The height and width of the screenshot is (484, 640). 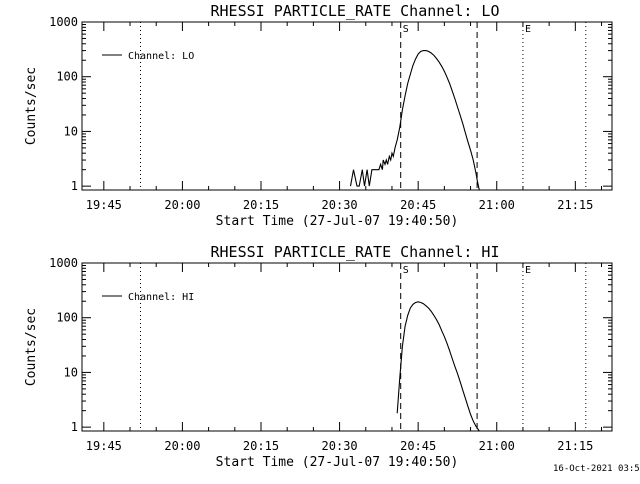 What do you see at coordinates (355, 11) in the screenshot?
I see `chart-title: RHESSI PARTICLE_RATE Channel: LO` at bounding box center [355, 11].